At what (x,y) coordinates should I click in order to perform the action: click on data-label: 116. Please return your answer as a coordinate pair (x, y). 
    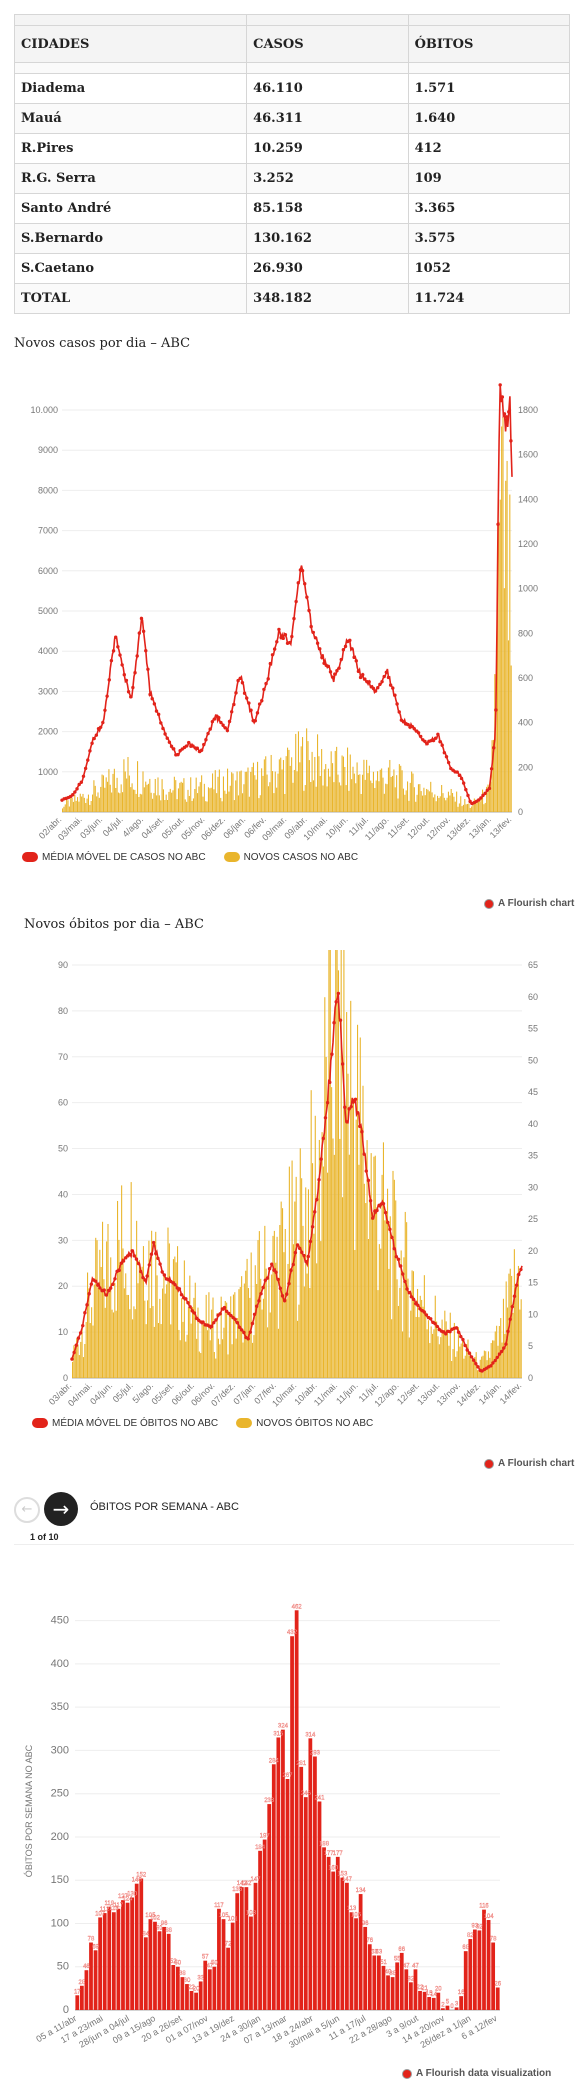
    Looking at the image, I should click on (484, 1907).